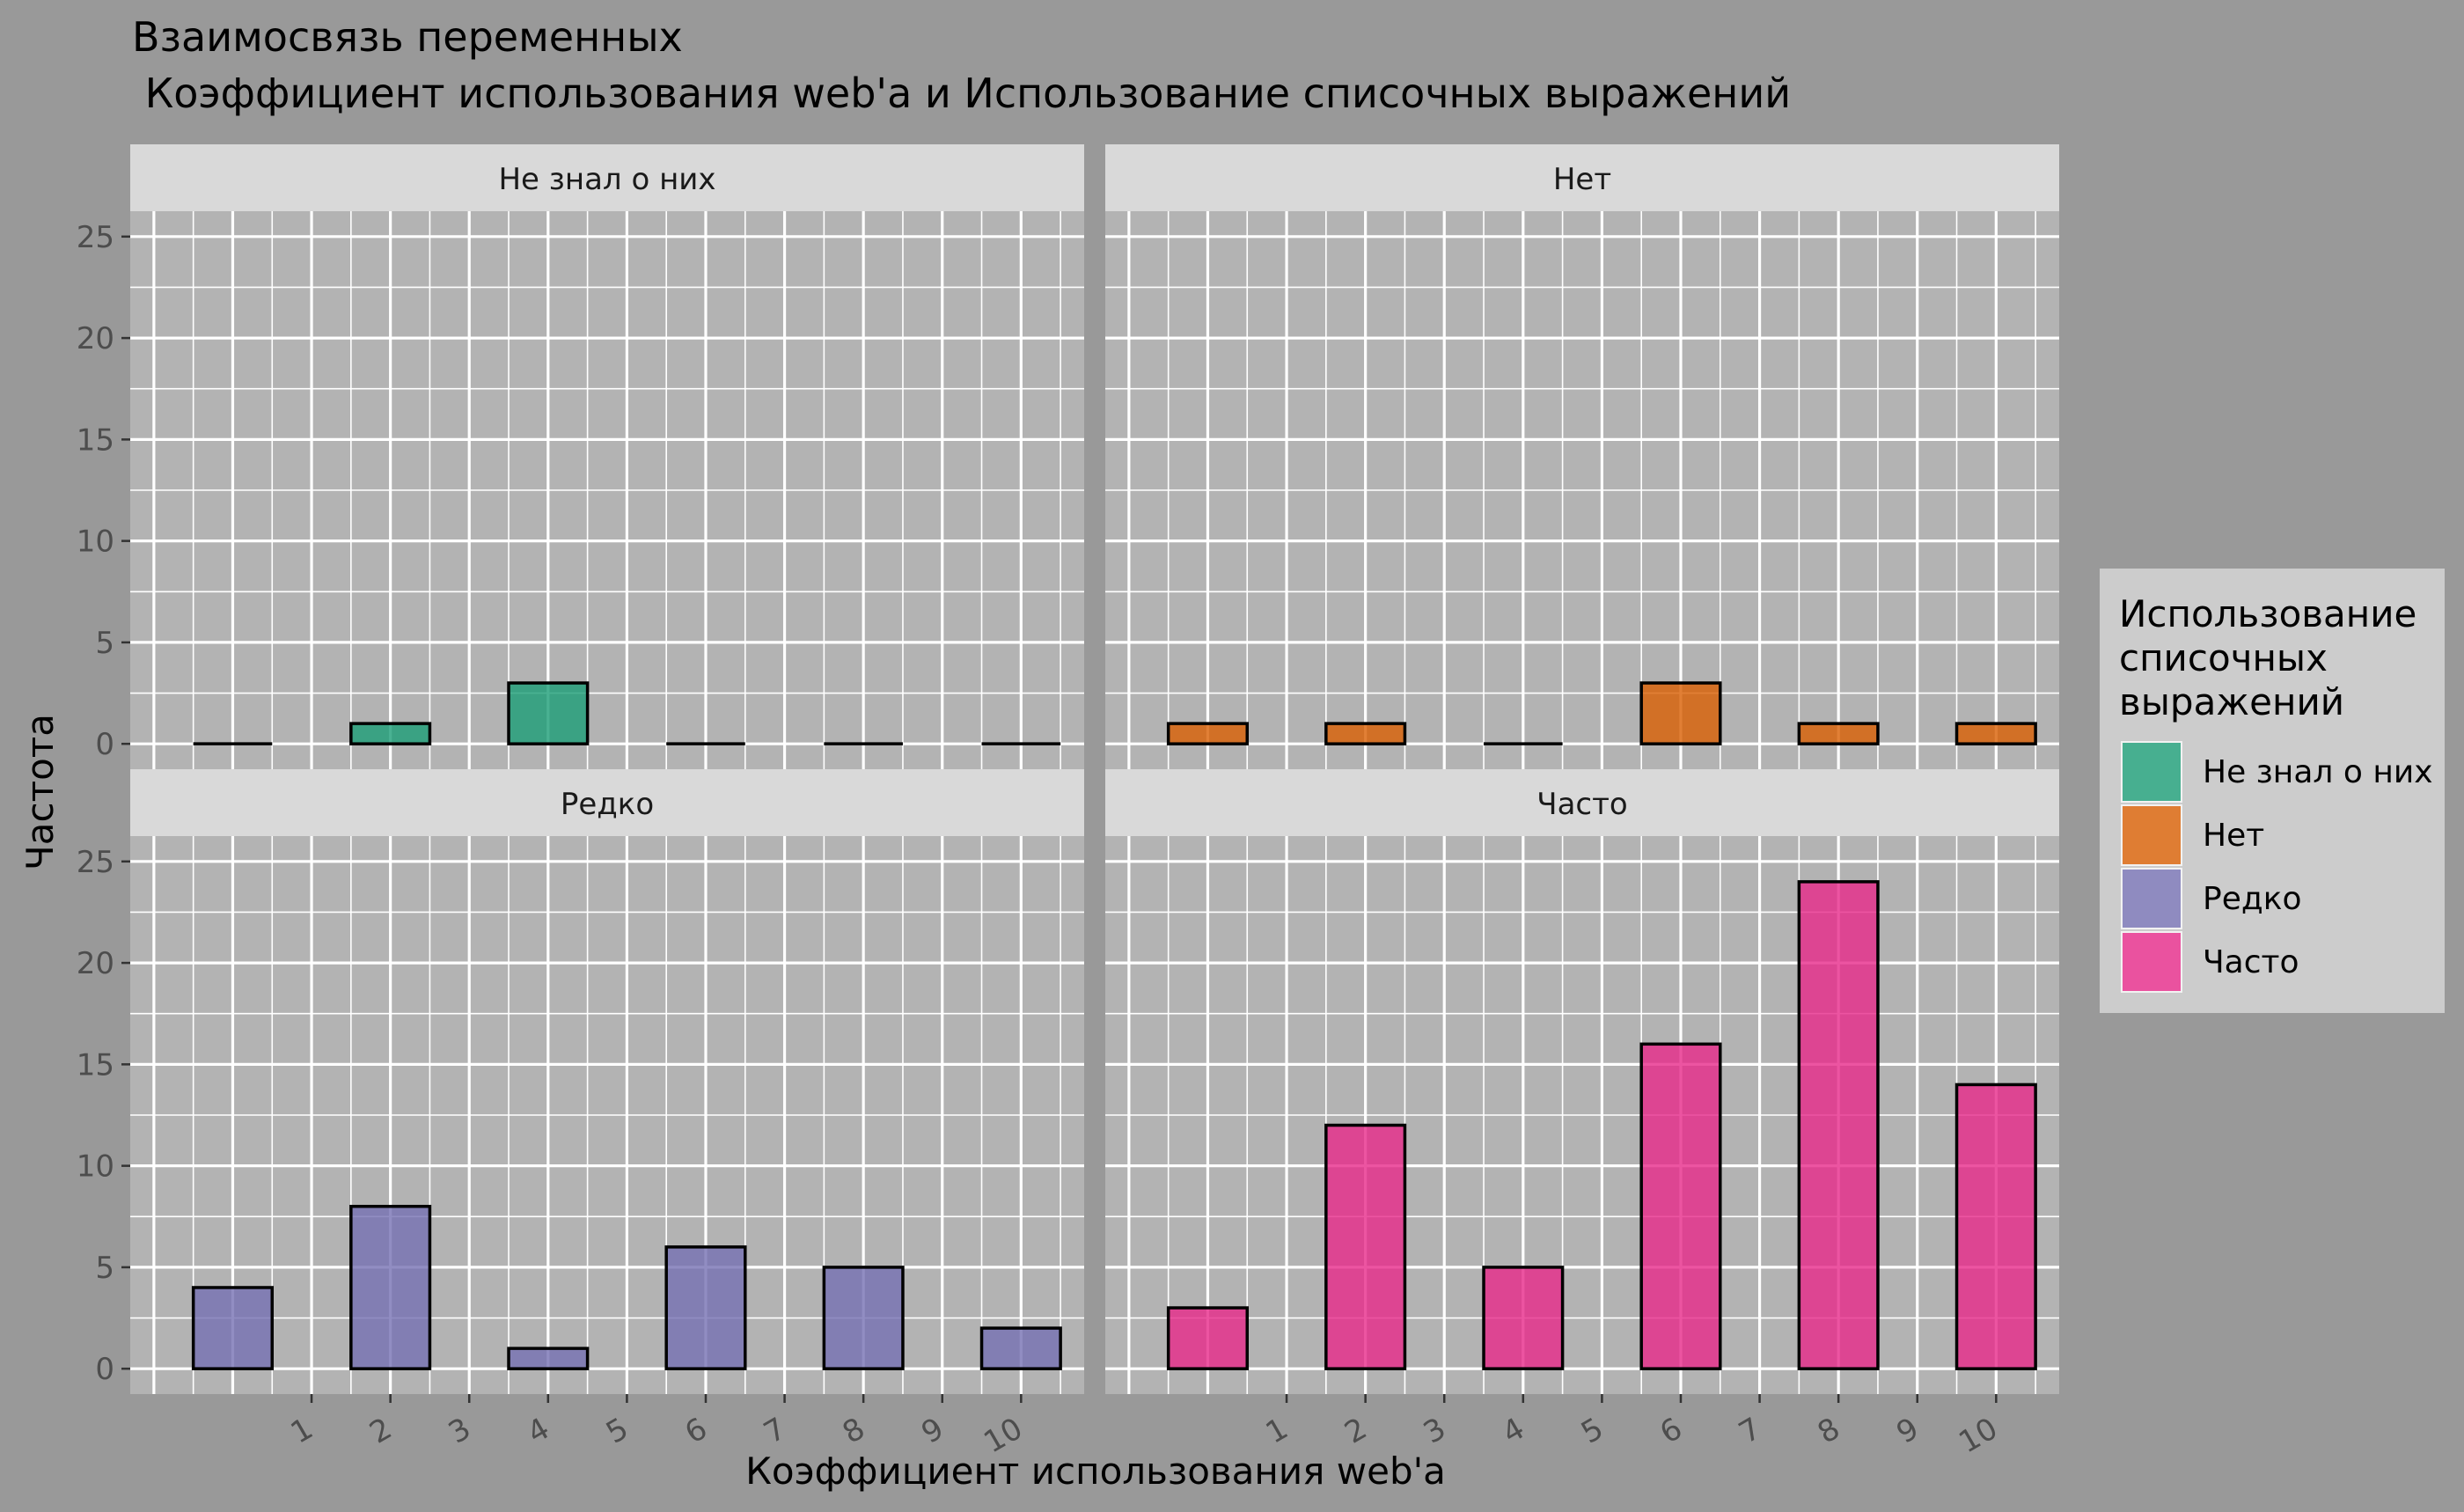 This screenshot has width=2464, height=1512. I want to click on y-axis-label: Частота, so click(40, 792).